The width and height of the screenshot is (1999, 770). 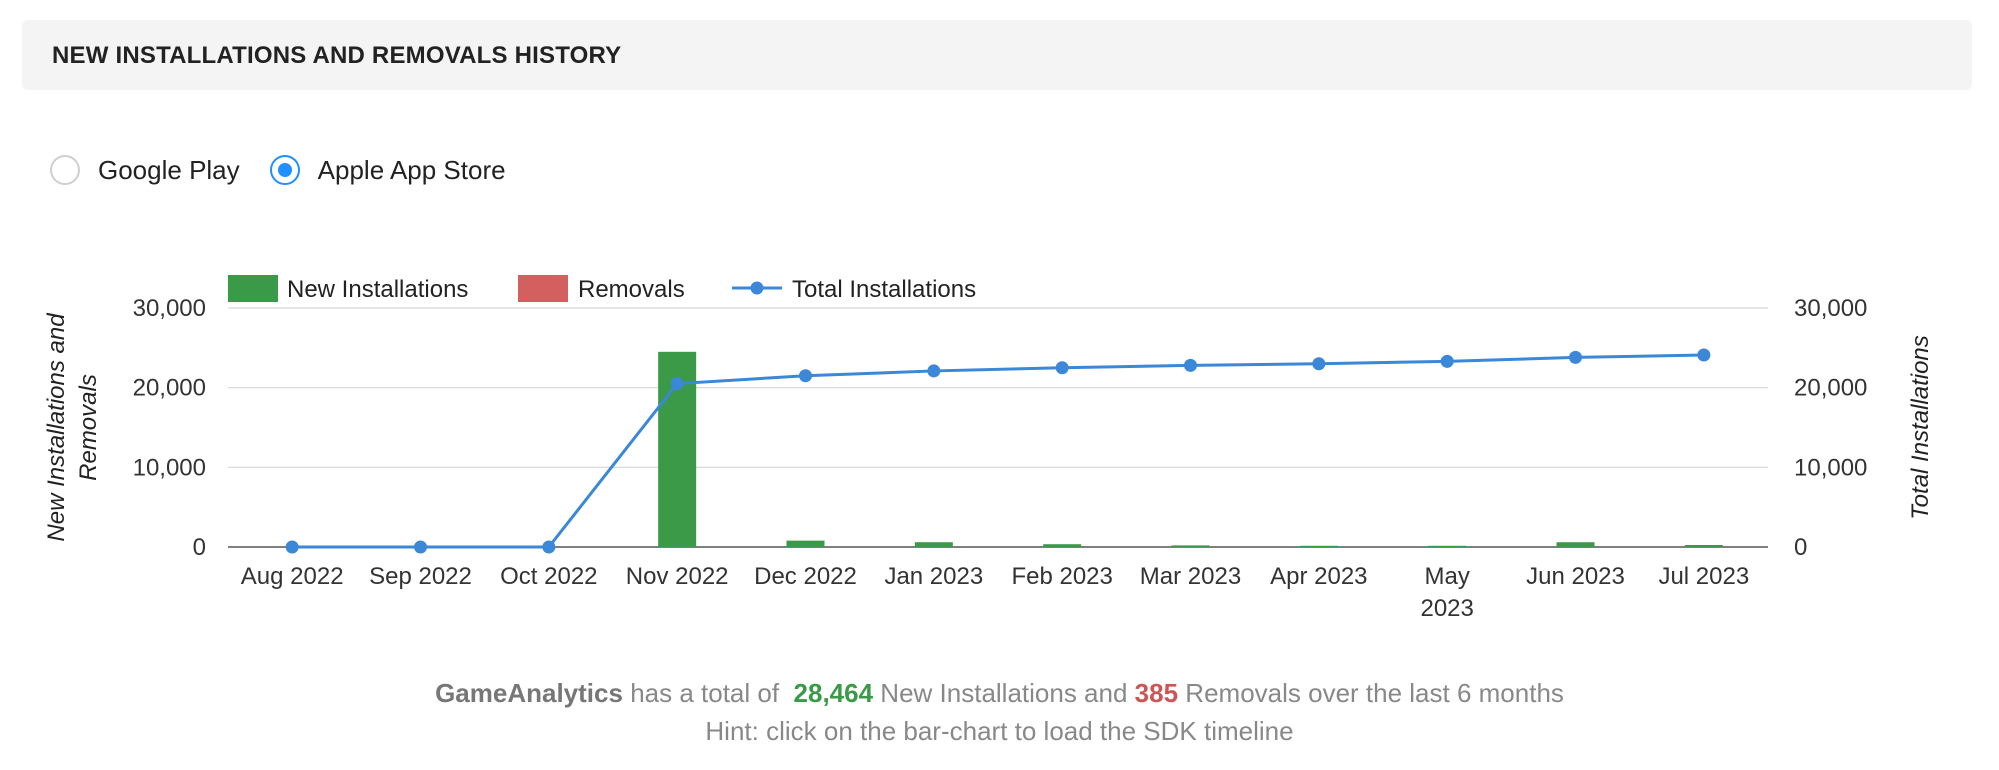 I want to click on summary-mid: New Installations and, so click(x=1004, y=693).